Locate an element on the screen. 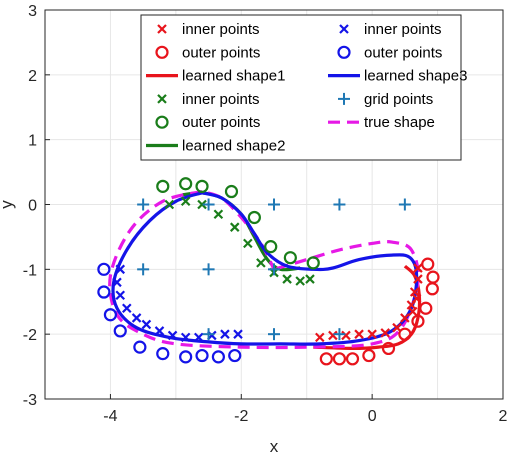 This screenshot has height=454, width=510. legend-item: true shape is located at coordinates (381, 122).